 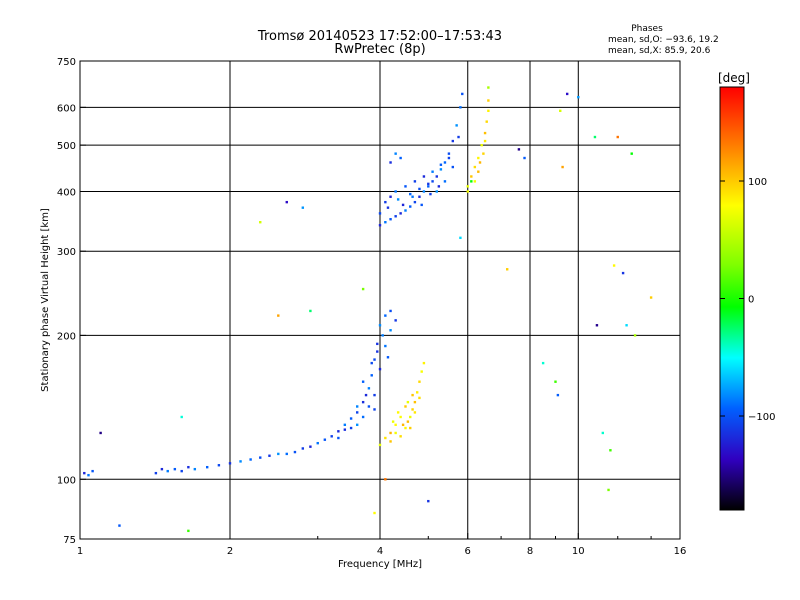 What do you see at coordinates (380, 551) in the screenshot?
I see `x-tick-label: 4` at bounding box center [380, 551].